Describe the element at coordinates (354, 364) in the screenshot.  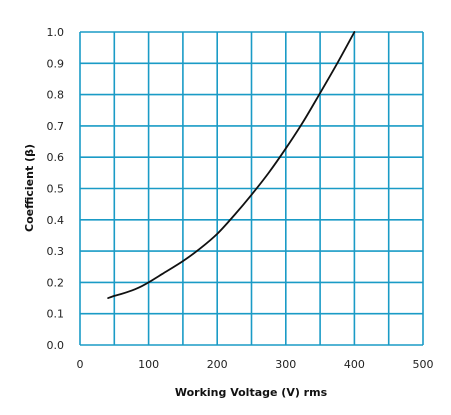
I see `x-tick-label: 400` at that location.